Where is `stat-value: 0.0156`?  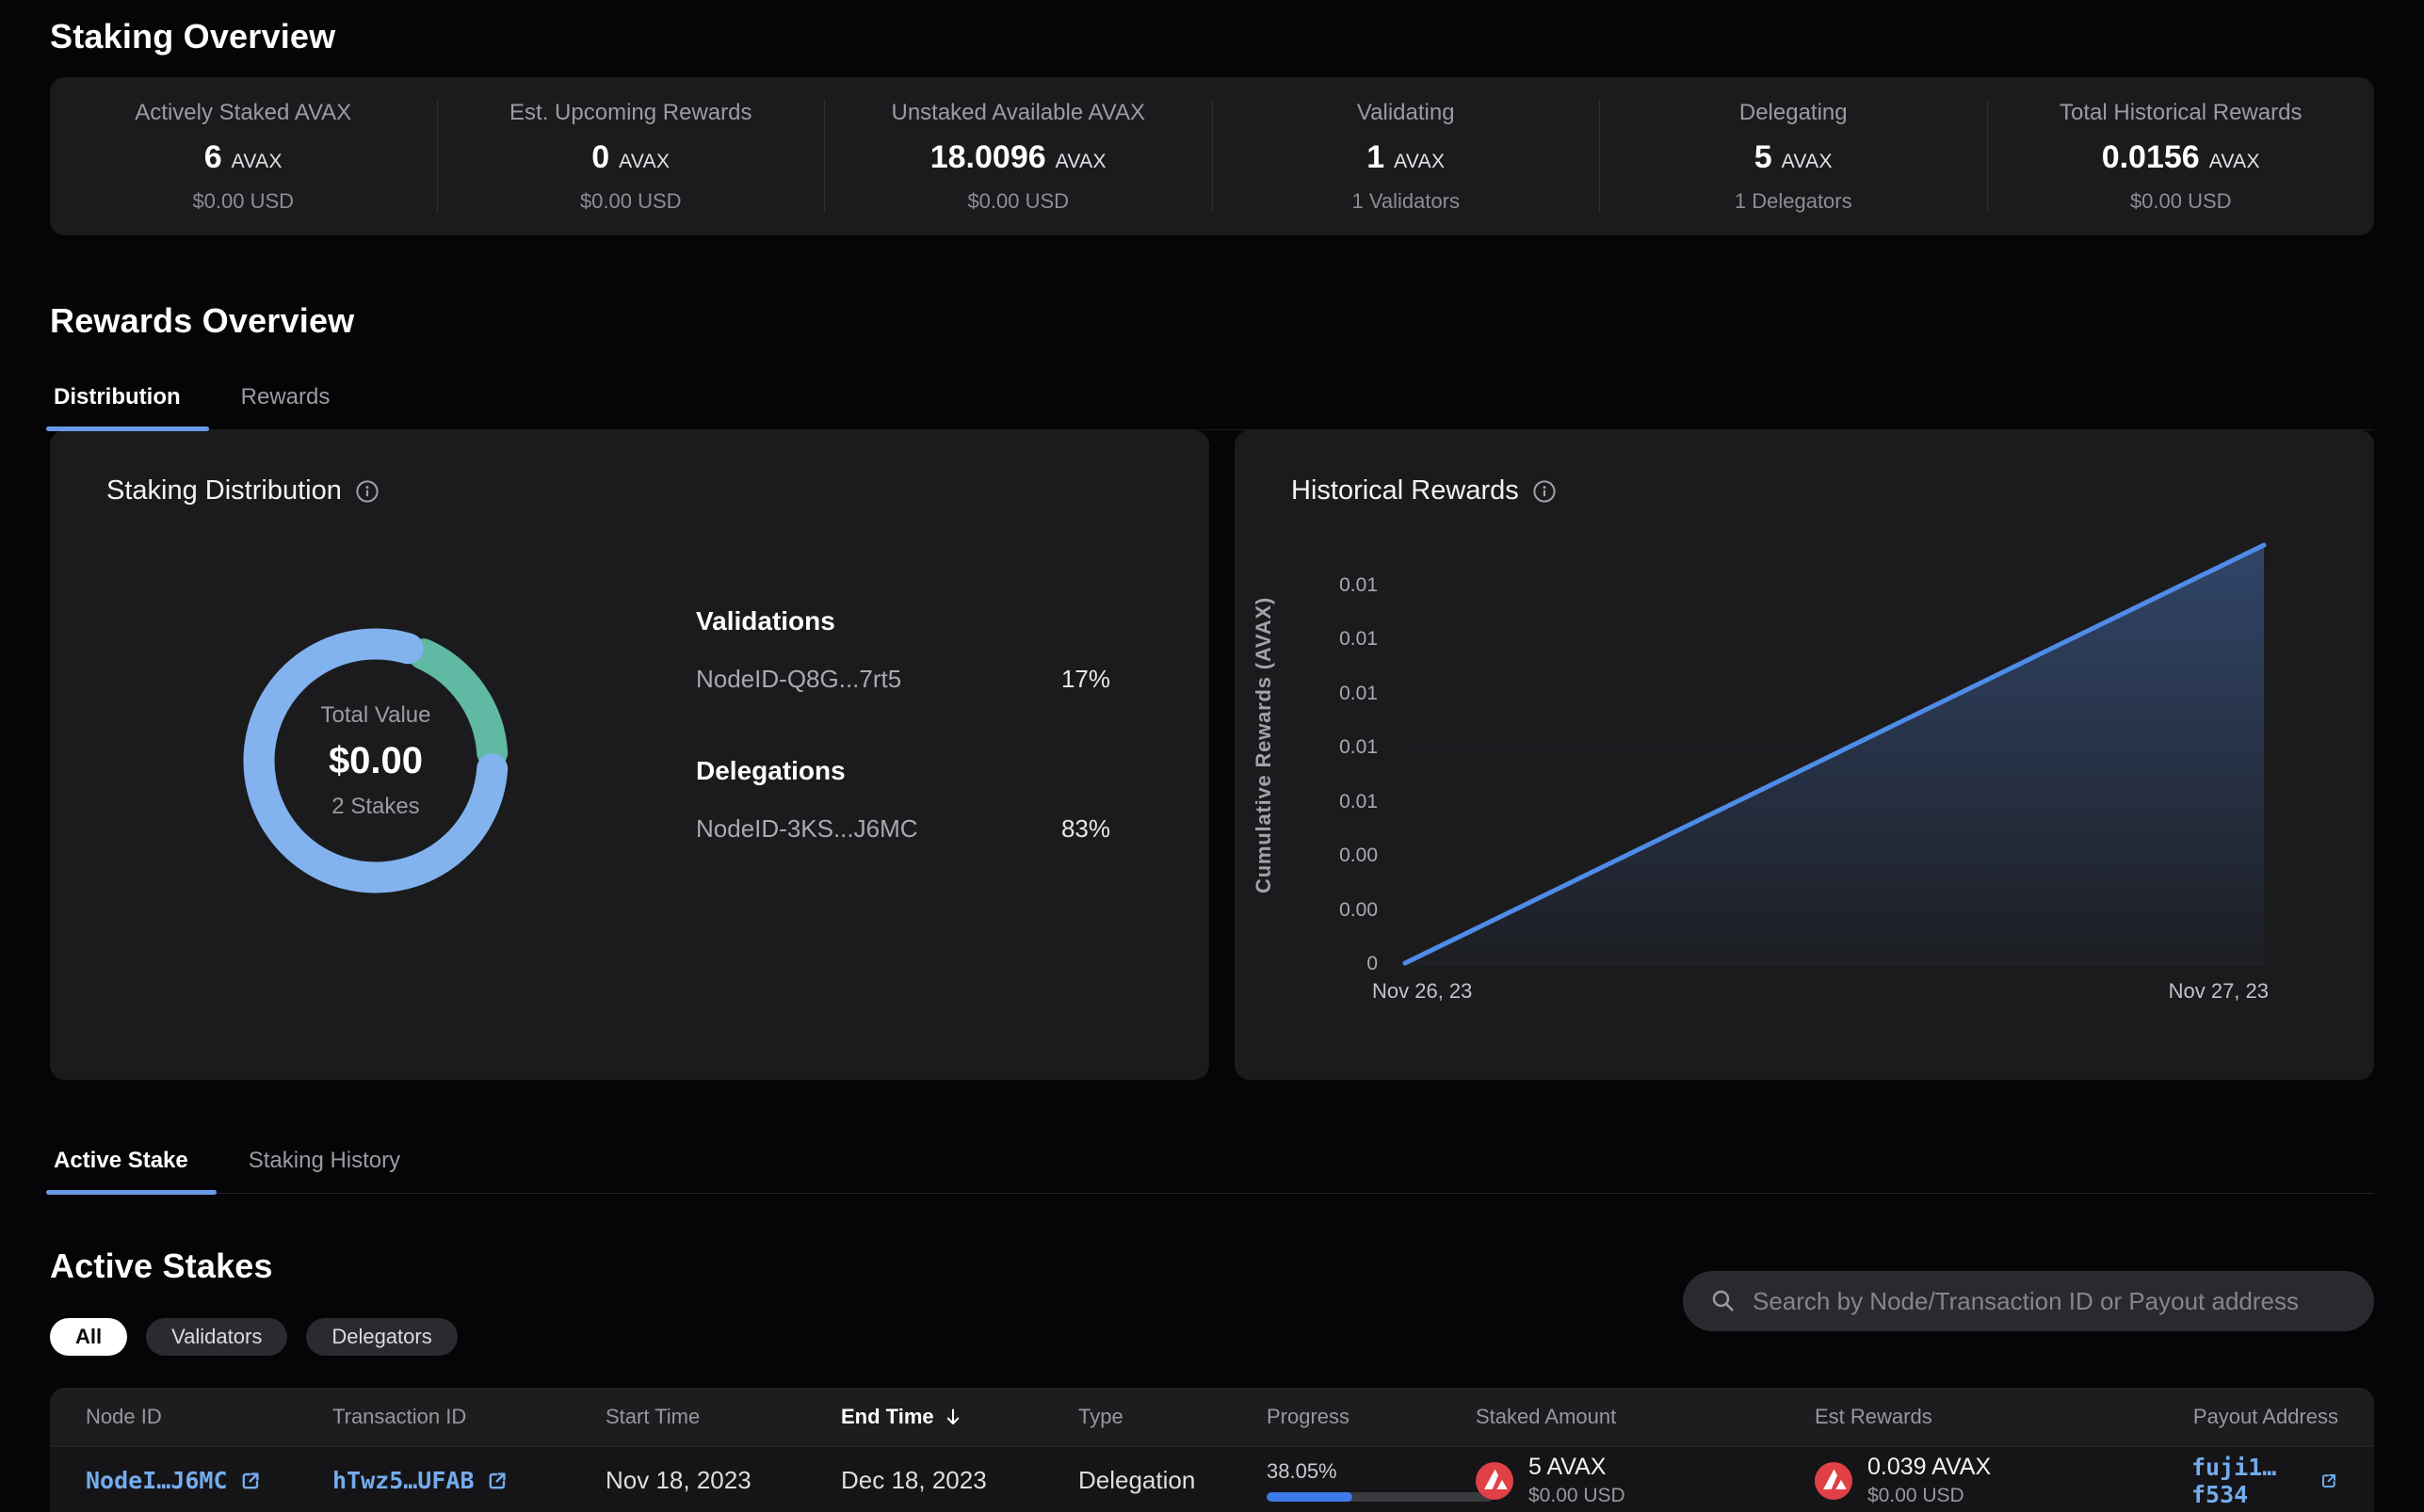 stat-value: 0.0156 is located at coordinates (2150, 156).